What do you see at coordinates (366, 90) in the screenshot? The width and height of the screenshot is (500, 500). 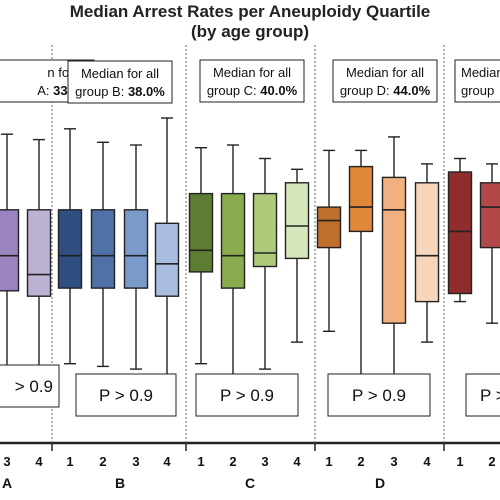 I see `median-note-prefix: group D:` at bounding box center [366, 90].